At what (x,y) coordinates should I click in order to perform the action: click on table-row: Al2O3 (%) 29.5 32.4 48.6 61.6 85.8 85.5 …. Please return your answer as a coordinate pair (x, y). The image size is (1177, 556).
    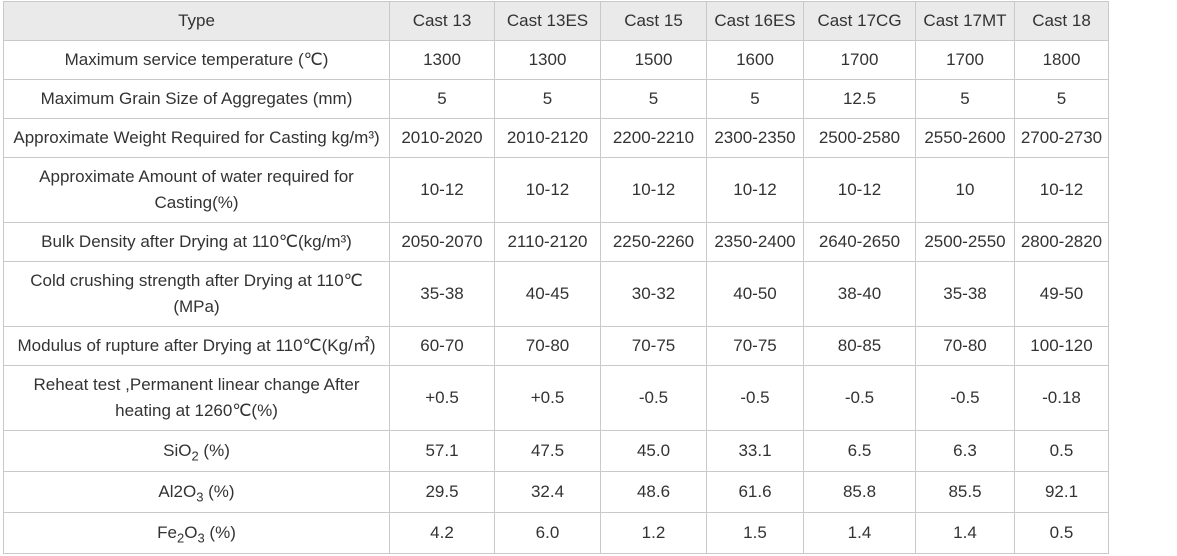
    Looking at the image, I should click on (556, 492).